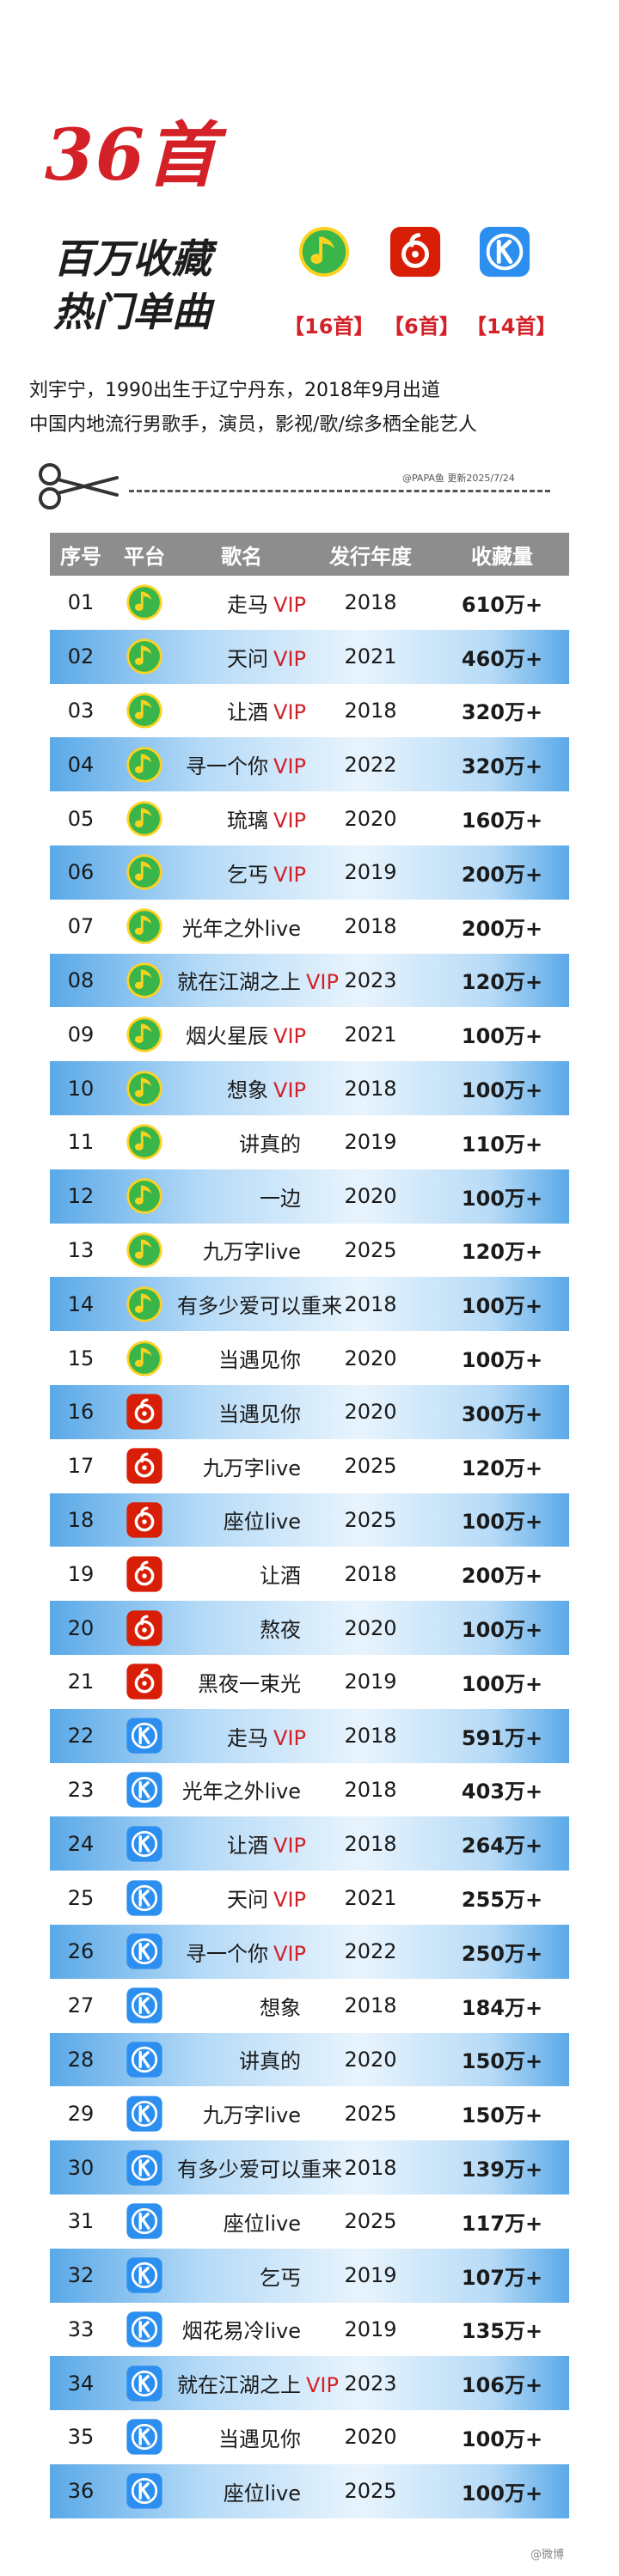  What do you see at coordinates (81, 2221) in the screenshot?
I see `row-number: 31` at bounding box center [81, 2221].